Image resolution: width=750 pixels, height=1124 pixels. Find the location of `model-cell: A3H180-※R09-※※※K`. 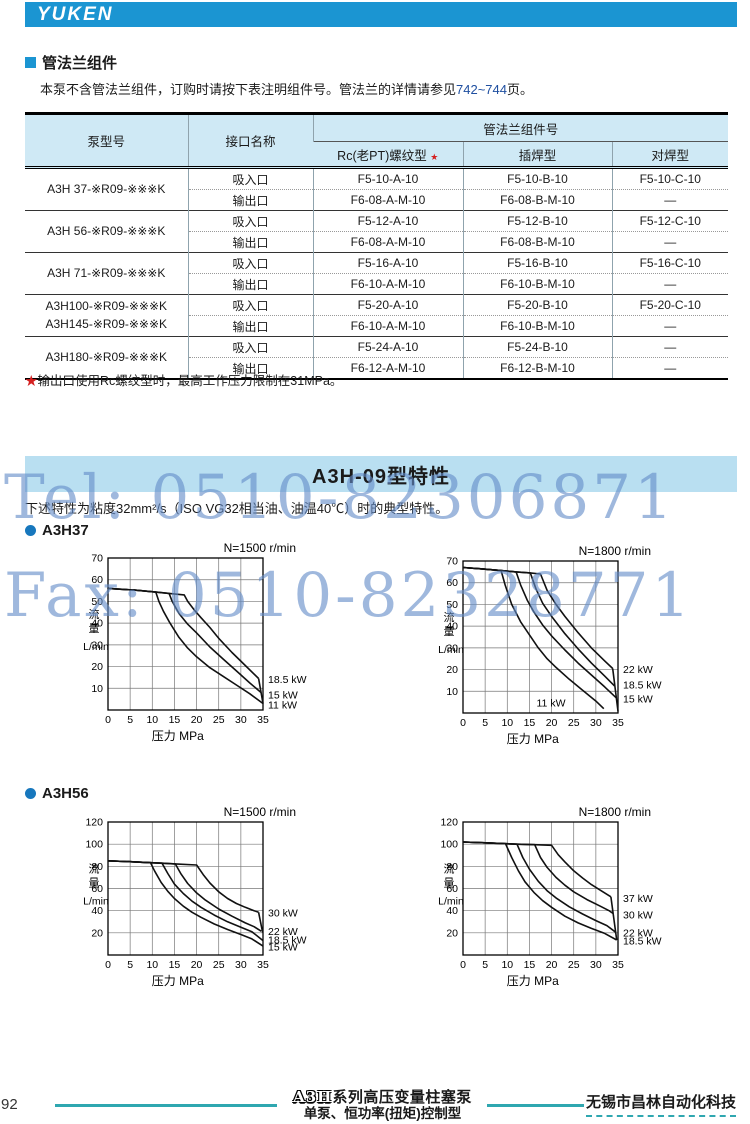

model-cell: A3H180-※R09-※※※K is located at coordinates (106, 358).